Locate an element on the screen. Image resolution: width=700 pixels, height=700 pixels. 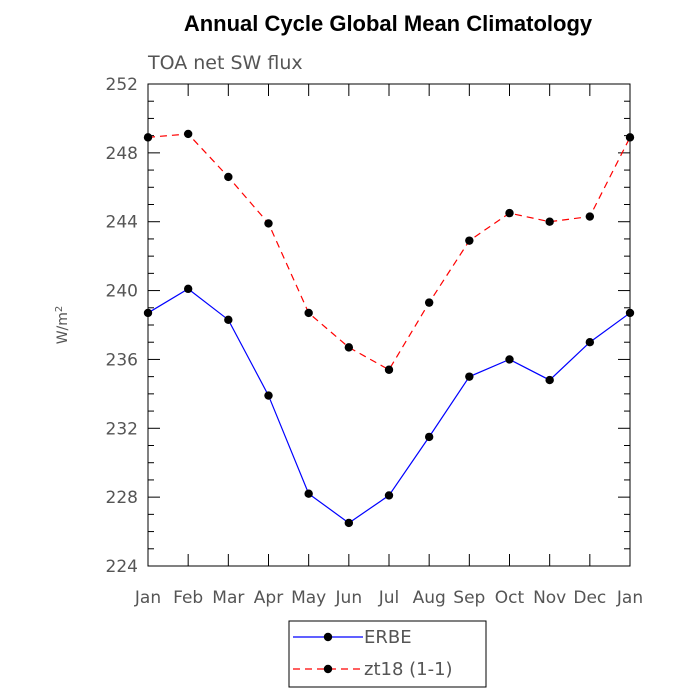
y-tick-label: 252 is located at coordinates (122, 85).